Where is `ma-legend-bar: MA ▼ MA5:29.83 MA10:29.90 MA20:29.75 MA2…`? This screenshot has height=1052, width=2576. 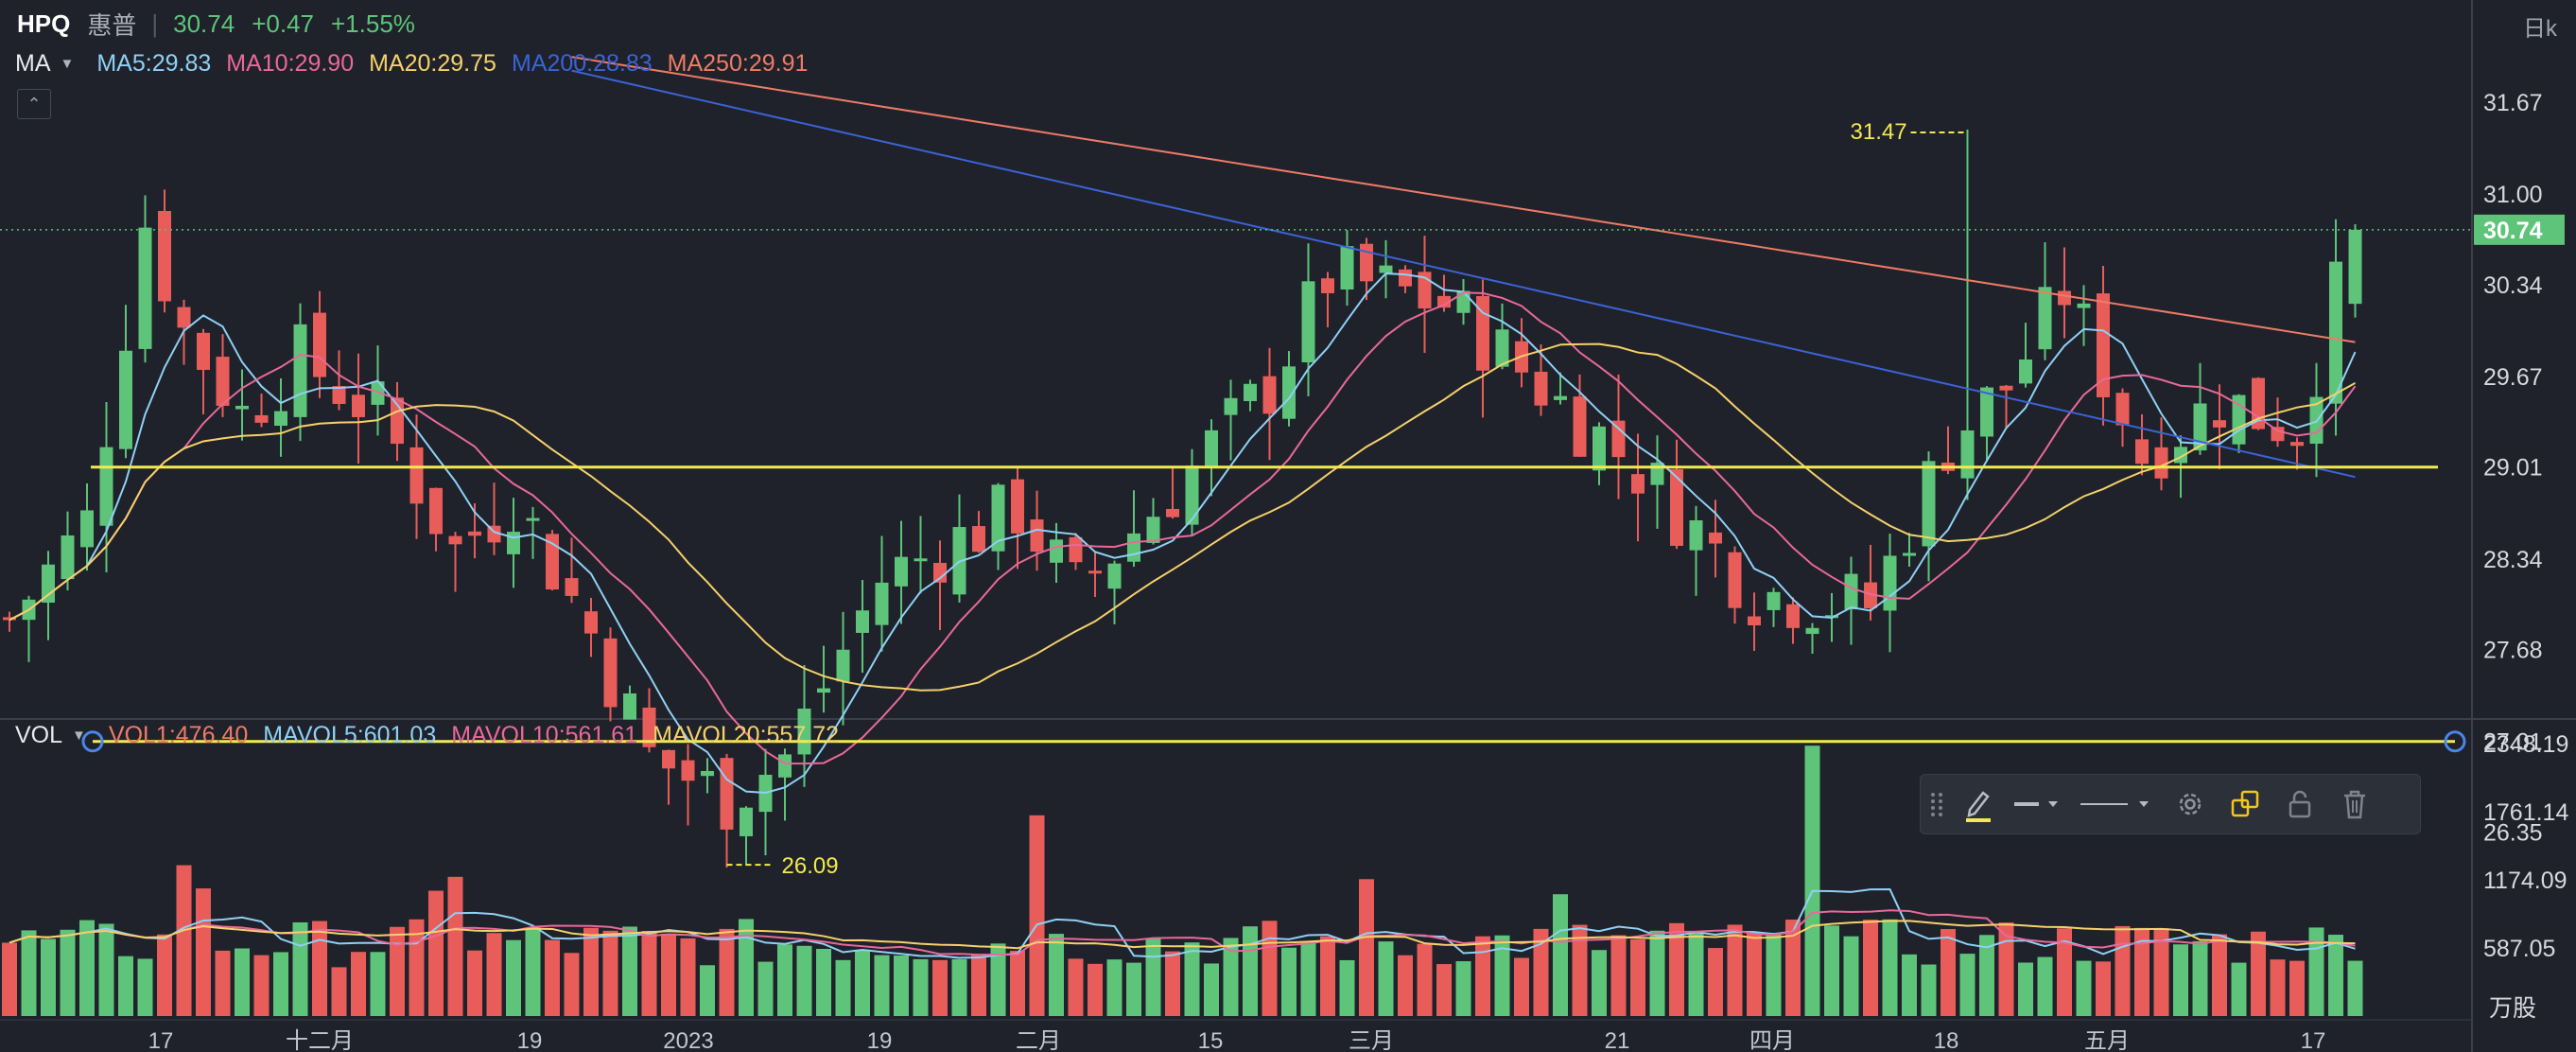
ma-legend-bar: MA ▼ MA5:29.83 MA10:29.90 MA20:29.75 MA2… is located at coordinates (411, 63).